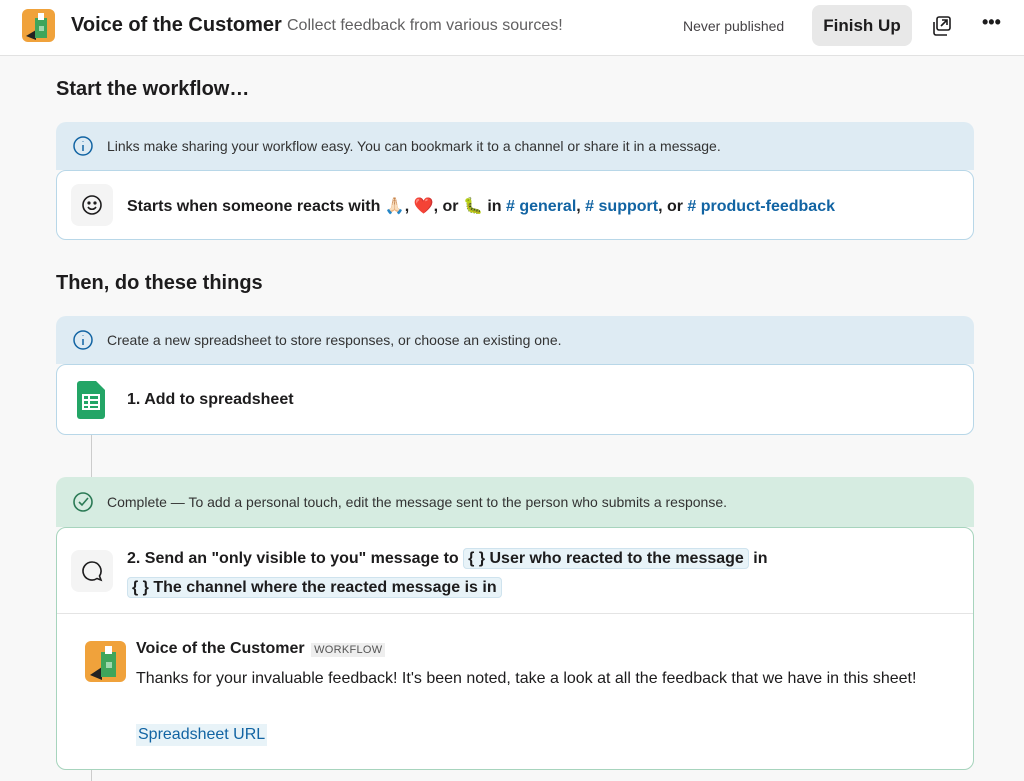 This screenshot has height=781, width=1024. What do you see at coordinates (941, 28) in the screenshot?
I see `open-in-window-icon` at bounding box center [941, 28].